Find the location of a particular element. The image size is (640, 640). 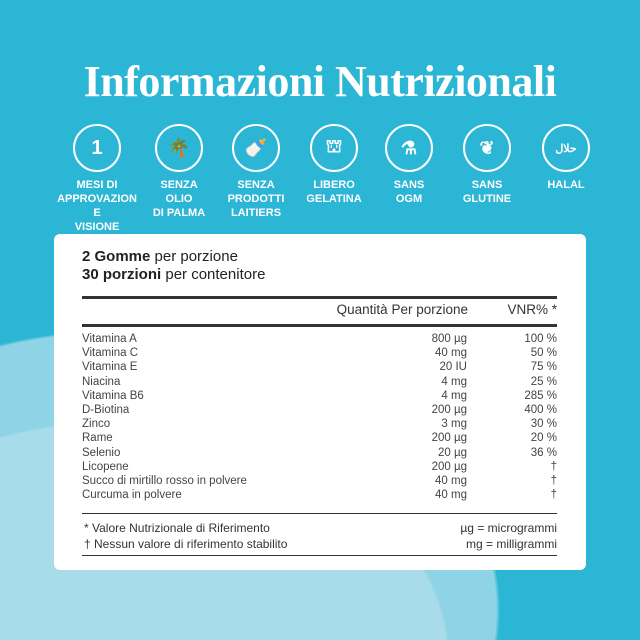

nutrient-quantity: 20 µg is located at coordinates (452, 452).